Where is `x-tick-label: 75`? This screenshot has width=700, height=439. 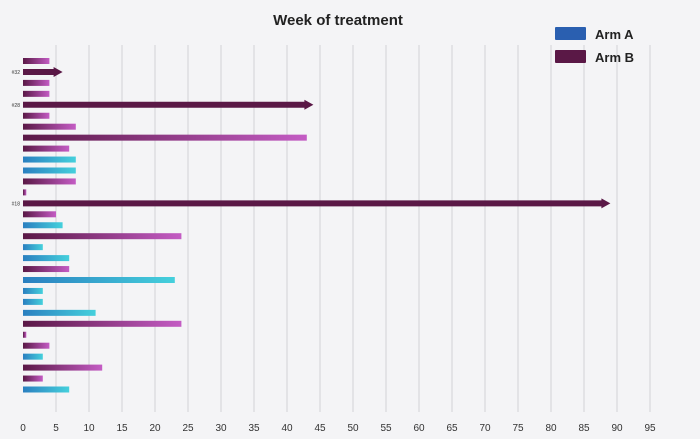 x-tick-label: 75 is located at coordinates (518, 428).